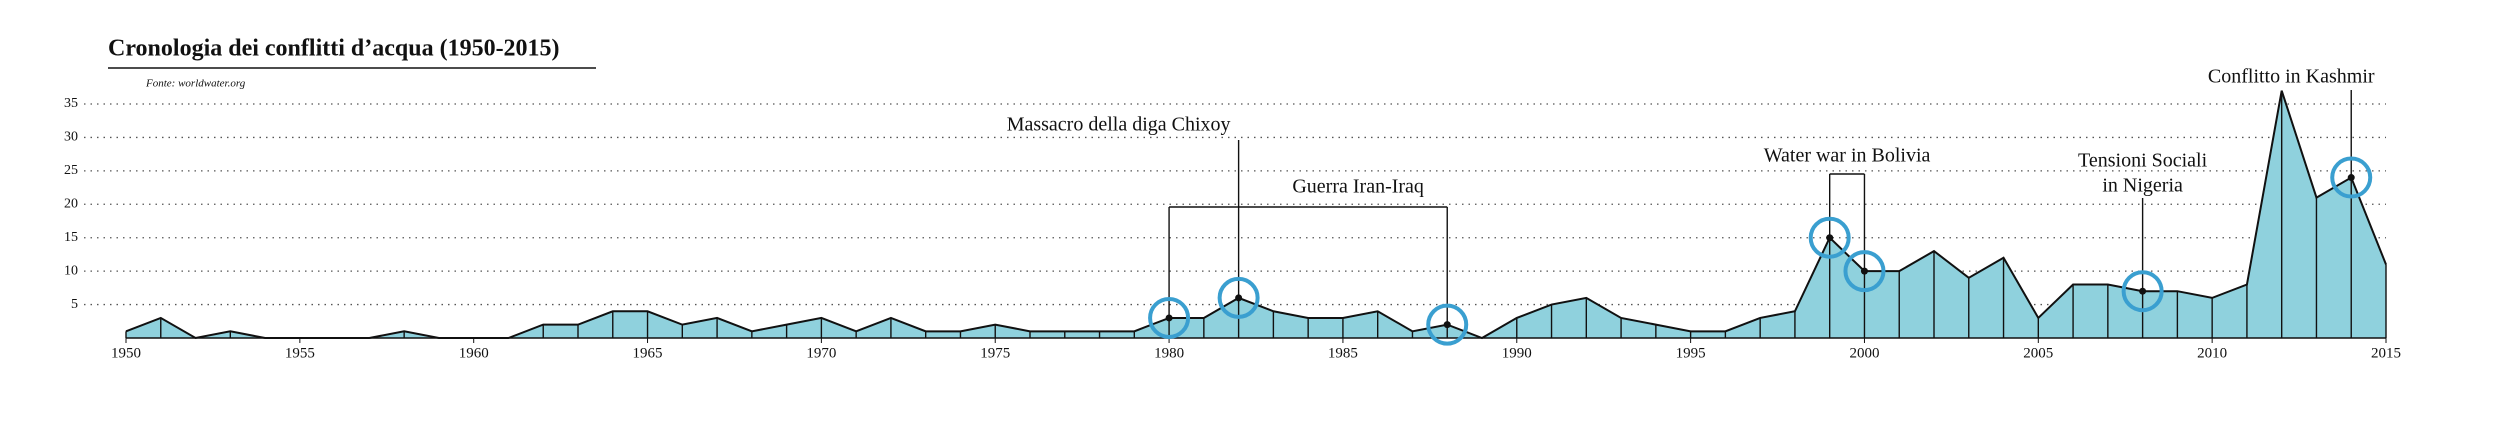 Image resolution: width=2500 pixels, height=424 pixels. What do you see at coordinates (71, 204) in the screenshot?
I see `y-tick-label: 20` at bounding box center [71, 204].